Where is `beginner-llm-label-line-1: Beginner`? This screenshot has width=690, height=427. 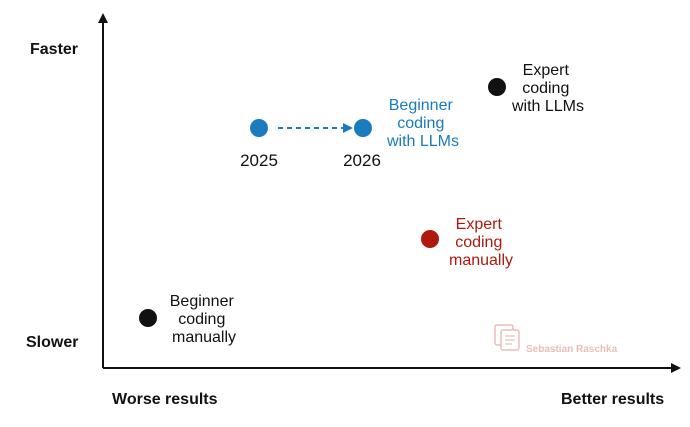 beginner-llm-label-line-1: Beginner is located at coordinates (421, 105).